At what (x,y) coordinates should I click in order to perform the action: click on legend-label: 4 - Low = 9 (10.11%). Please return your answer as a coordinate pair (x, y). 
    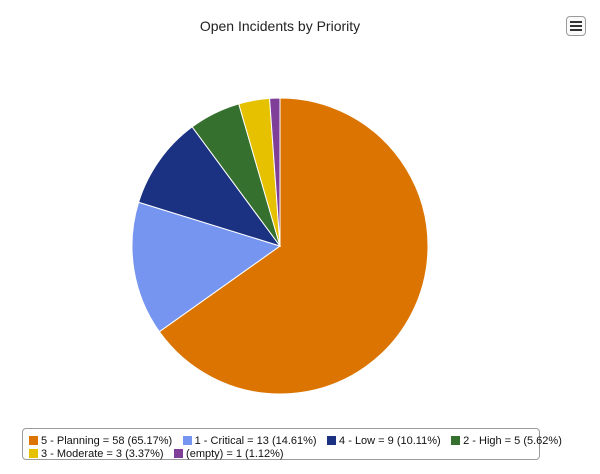
    Looking at the image, I should click on (390, 441).